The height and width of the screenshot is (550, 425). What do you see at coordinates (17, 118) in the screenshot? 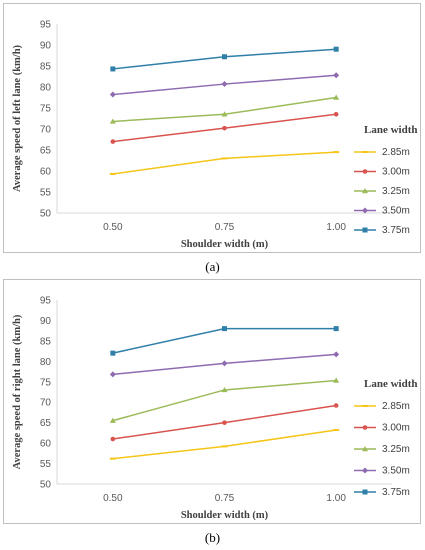
I see `y-axis-title: Average speed of left lane (km/h)` at bounding box center [17, 118].